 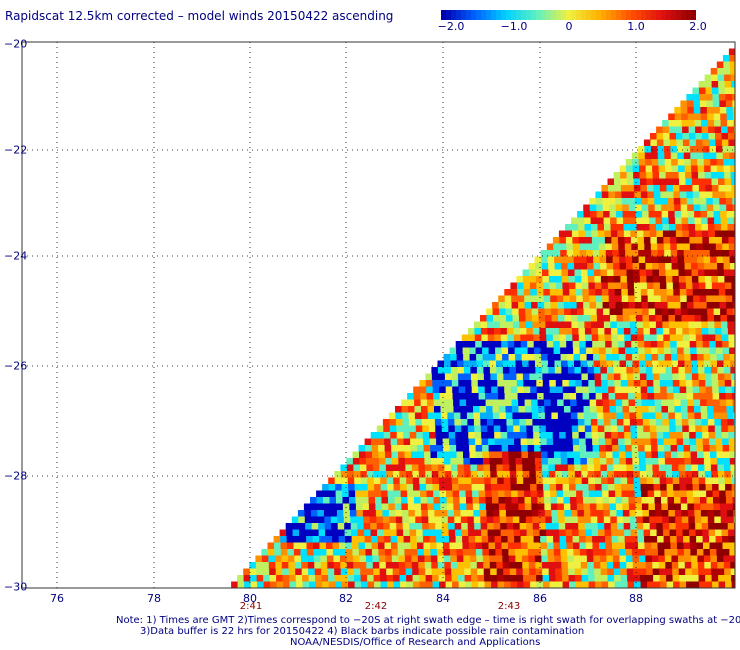 I want to click on lat-label-22s: −22, so click(x=16, y=150).